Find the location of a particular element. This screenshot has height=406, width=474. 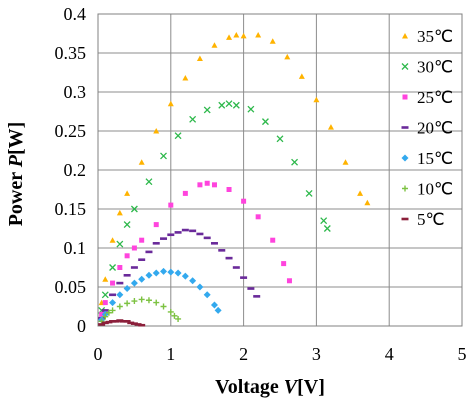

y-tick-label: 0.1 is located at coordinates (75, 248).